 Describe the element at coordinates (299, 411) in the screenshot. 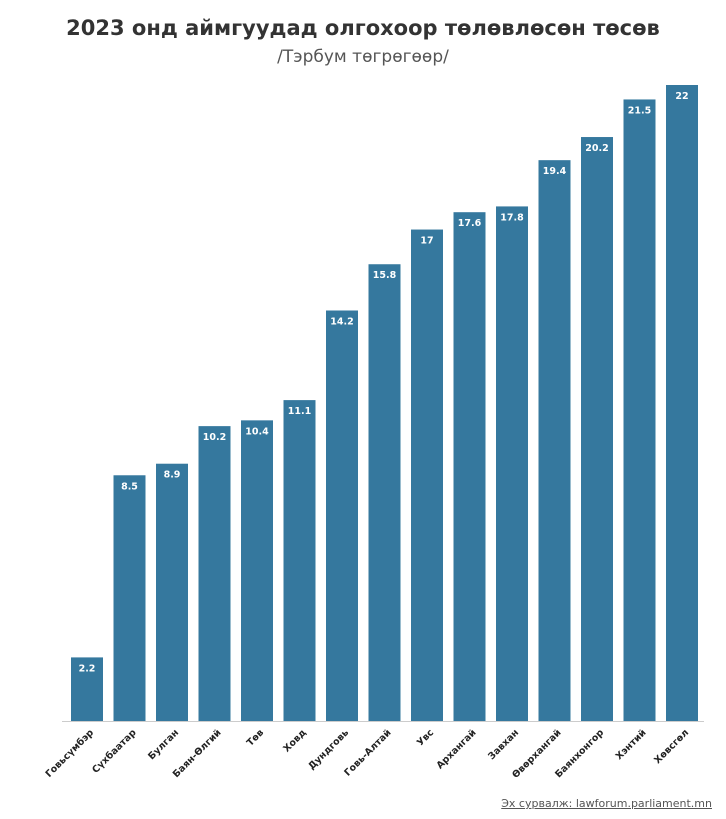

I see `data-label: 11.1` at that location.